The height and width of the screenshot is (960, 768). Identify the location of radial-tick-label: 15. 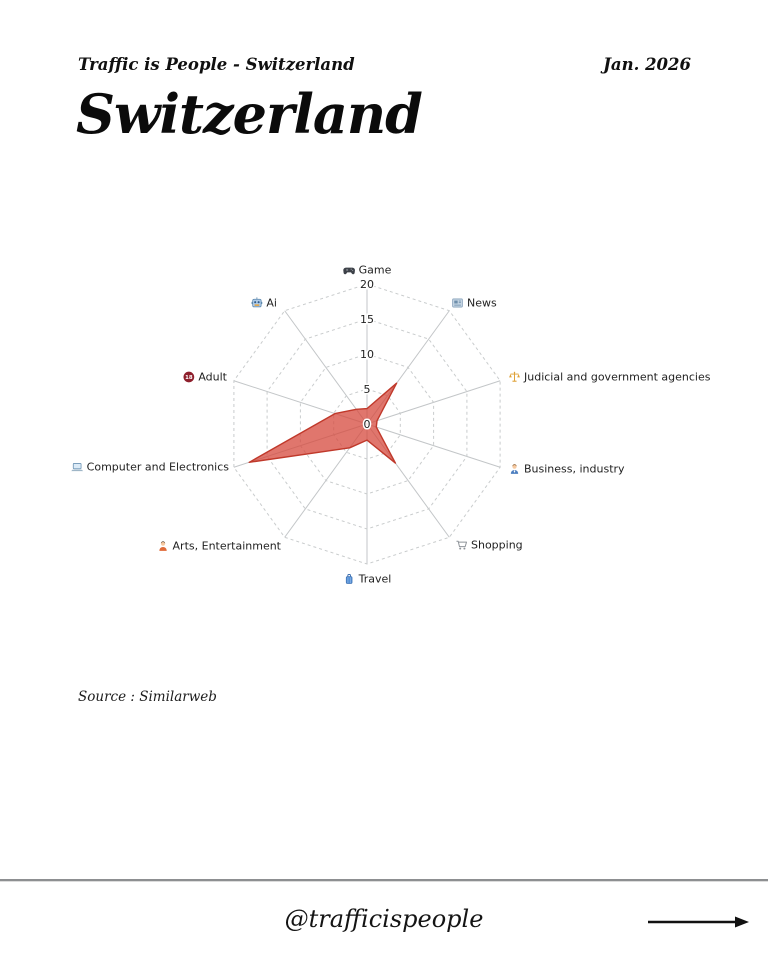
(367, 319).